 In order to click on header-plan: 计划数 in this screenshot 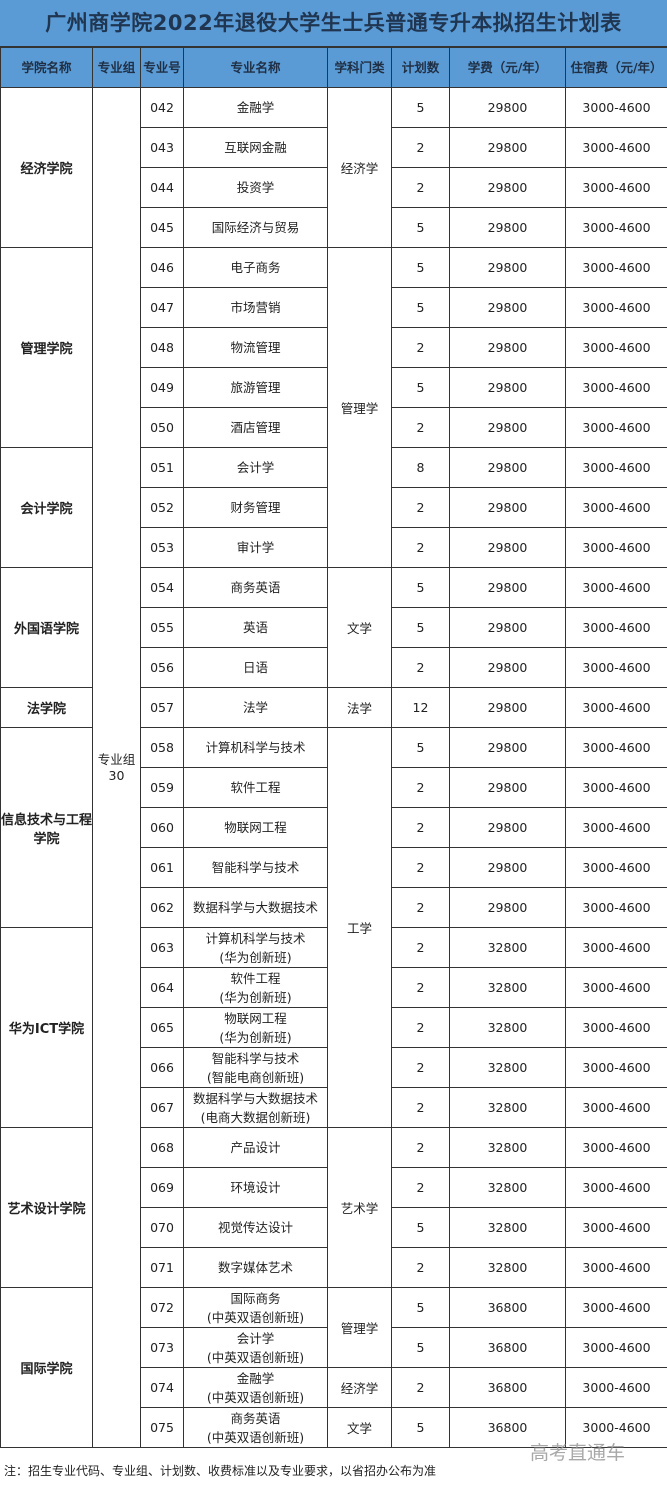, I will do `click(420, 67)`.